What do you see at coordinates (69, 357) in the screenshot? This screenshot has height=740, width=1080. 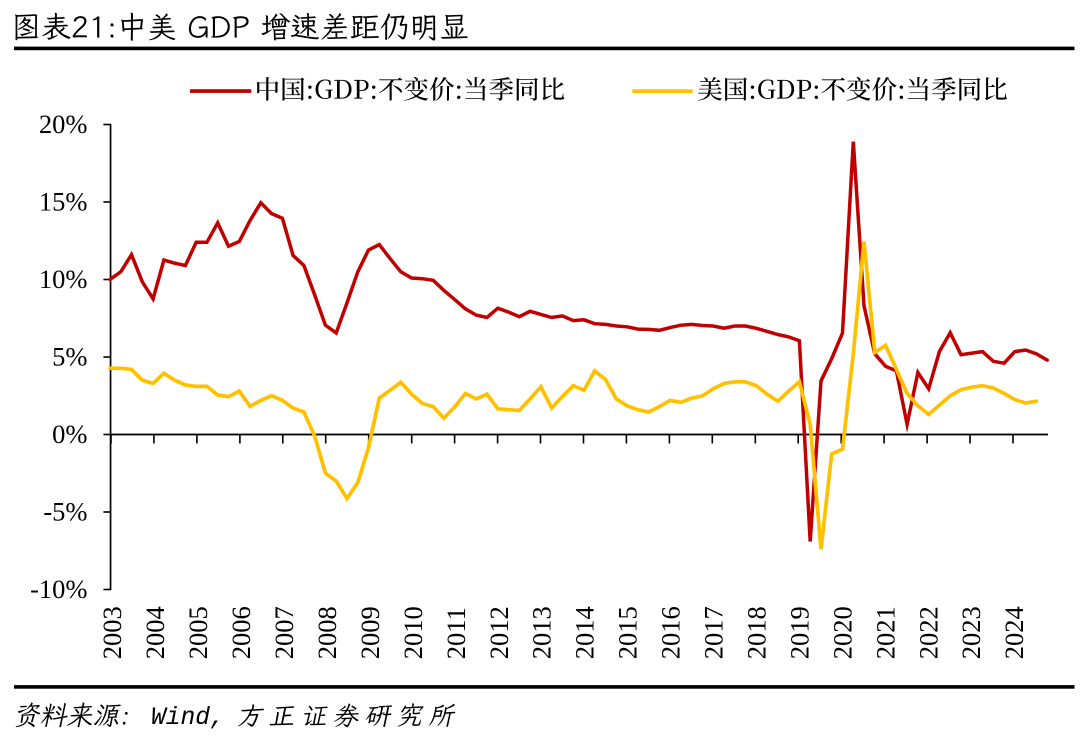 I see `svg-text: 5%` at bounding box center [69, 357].